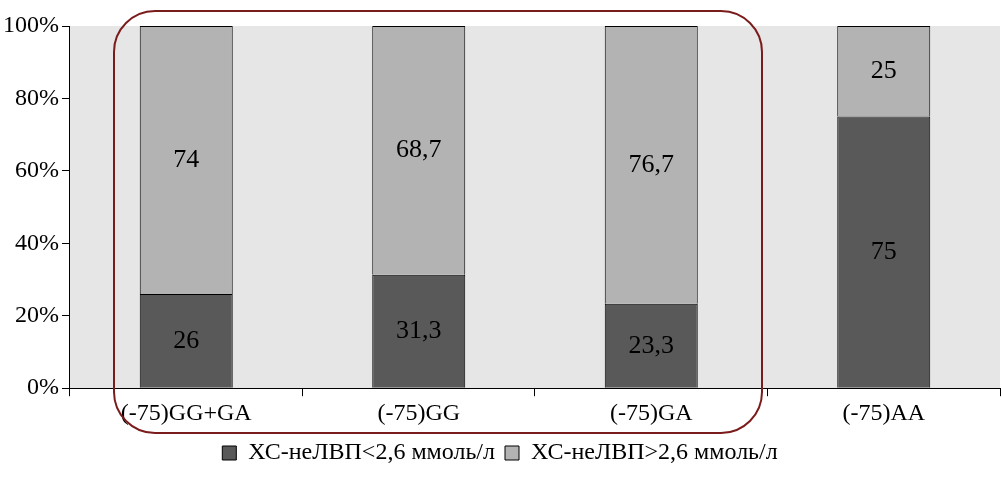 The width and height of the screenshot is (1002, 481). What do you see at coordinates (651, 344) in the screenshot?
I see `data-label: 23,3` at bounding box center [651, 344].